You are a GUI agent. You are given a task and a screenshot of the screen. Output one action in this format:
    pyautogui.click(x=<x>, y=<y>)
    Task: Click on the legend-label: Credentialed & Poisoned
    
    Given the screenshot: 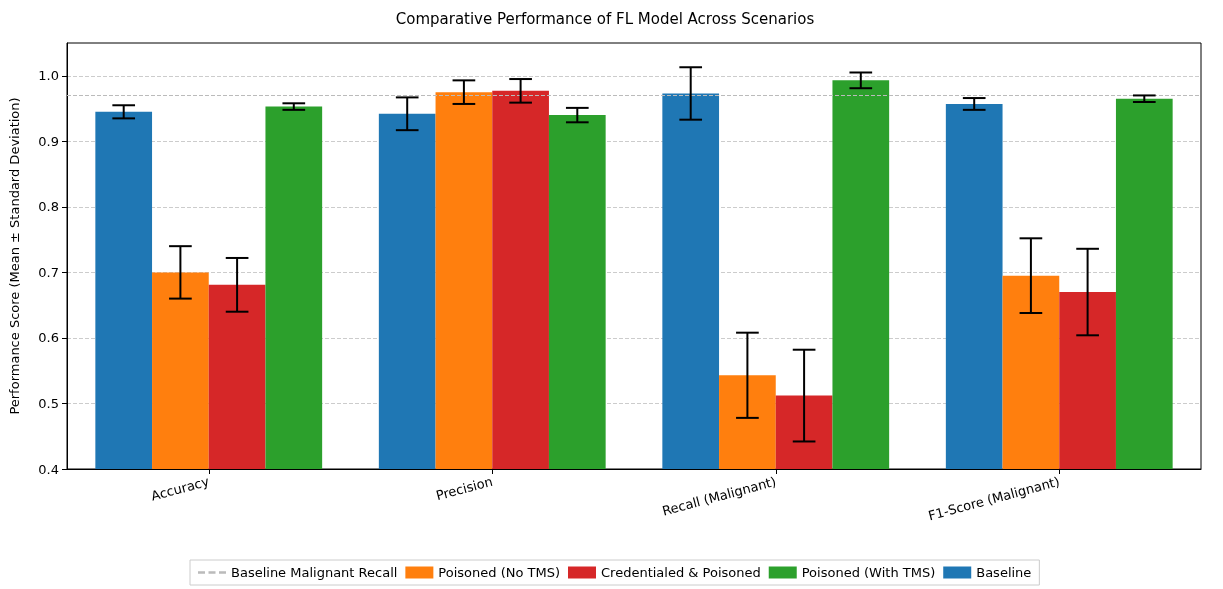 What is the action you would take?
    pyautogui.click(x=681, y=572)
    